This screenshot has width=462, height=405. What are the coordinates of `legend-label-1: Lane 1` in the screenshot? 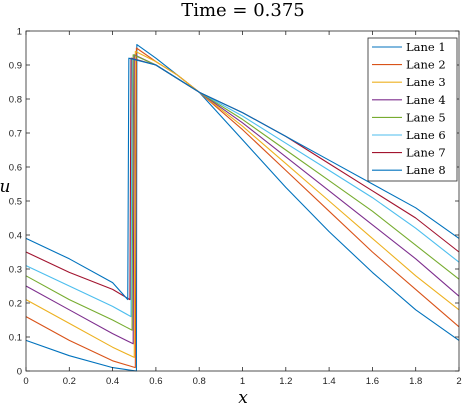 It's located at (426, 47).